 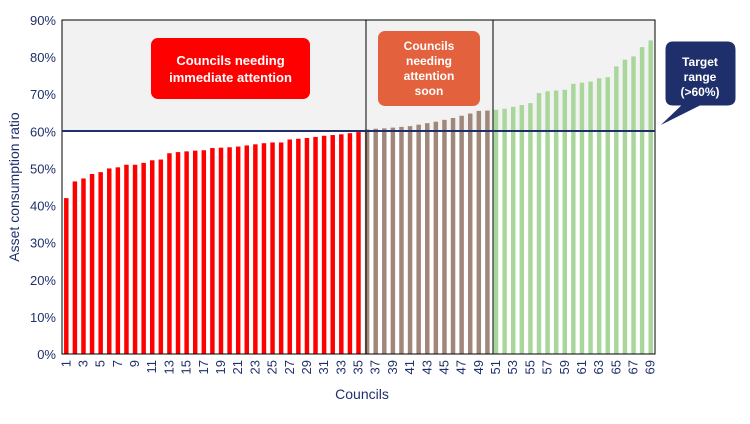 I want to click on x-tick-label: 29, so click(x=306, y=367).